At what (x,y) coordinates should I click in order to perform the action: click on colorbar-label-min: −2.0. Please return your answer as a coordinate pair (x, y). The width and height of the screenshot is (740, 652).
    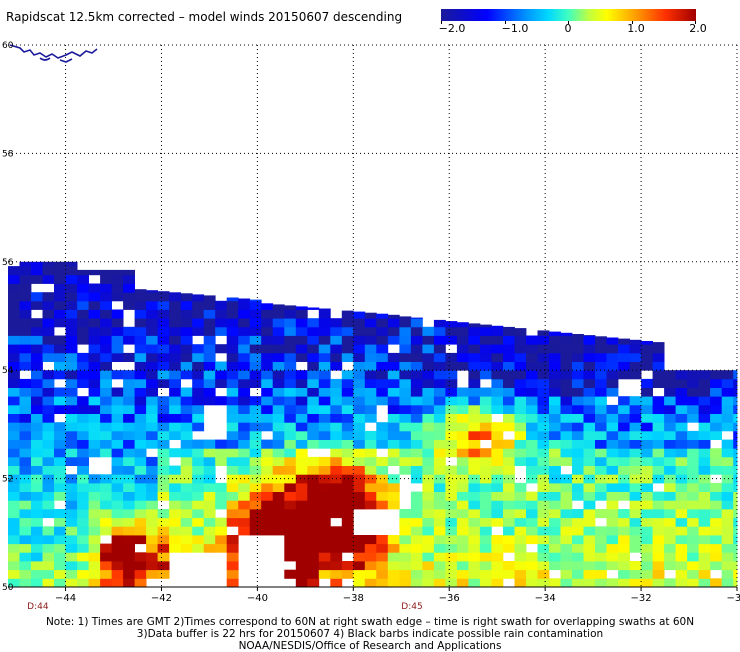
    Looking at the image, I should click on (452, 28).